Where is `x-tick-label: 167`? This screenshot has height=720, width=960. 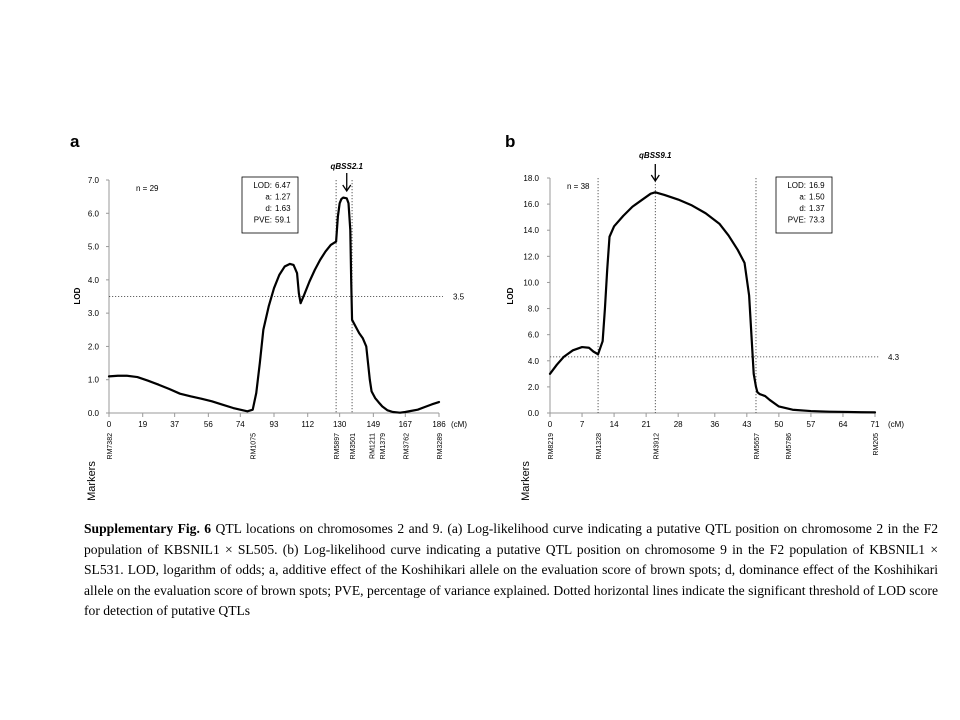
x-tick-label: 167 is located at coordinates (406, 424).